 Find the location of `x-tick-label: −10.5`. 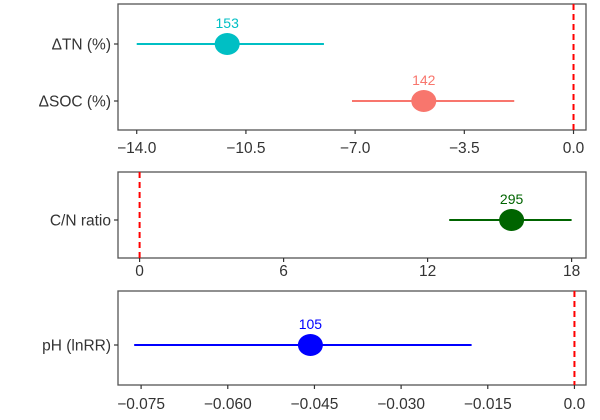

x-tick-label: −10.5 is located at coordinates (245, 148).